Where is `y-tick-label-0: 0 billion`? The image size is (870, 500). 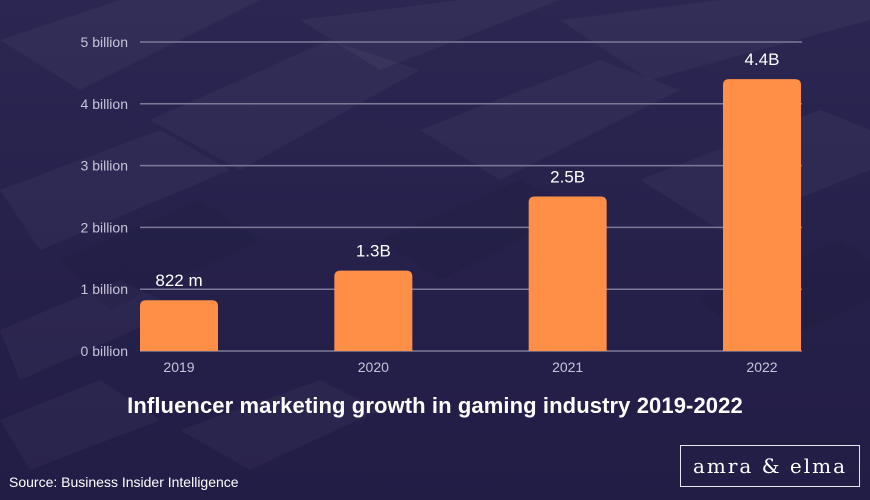
y-tick-label-0: 0 billion is located at coordinates (104, 351).